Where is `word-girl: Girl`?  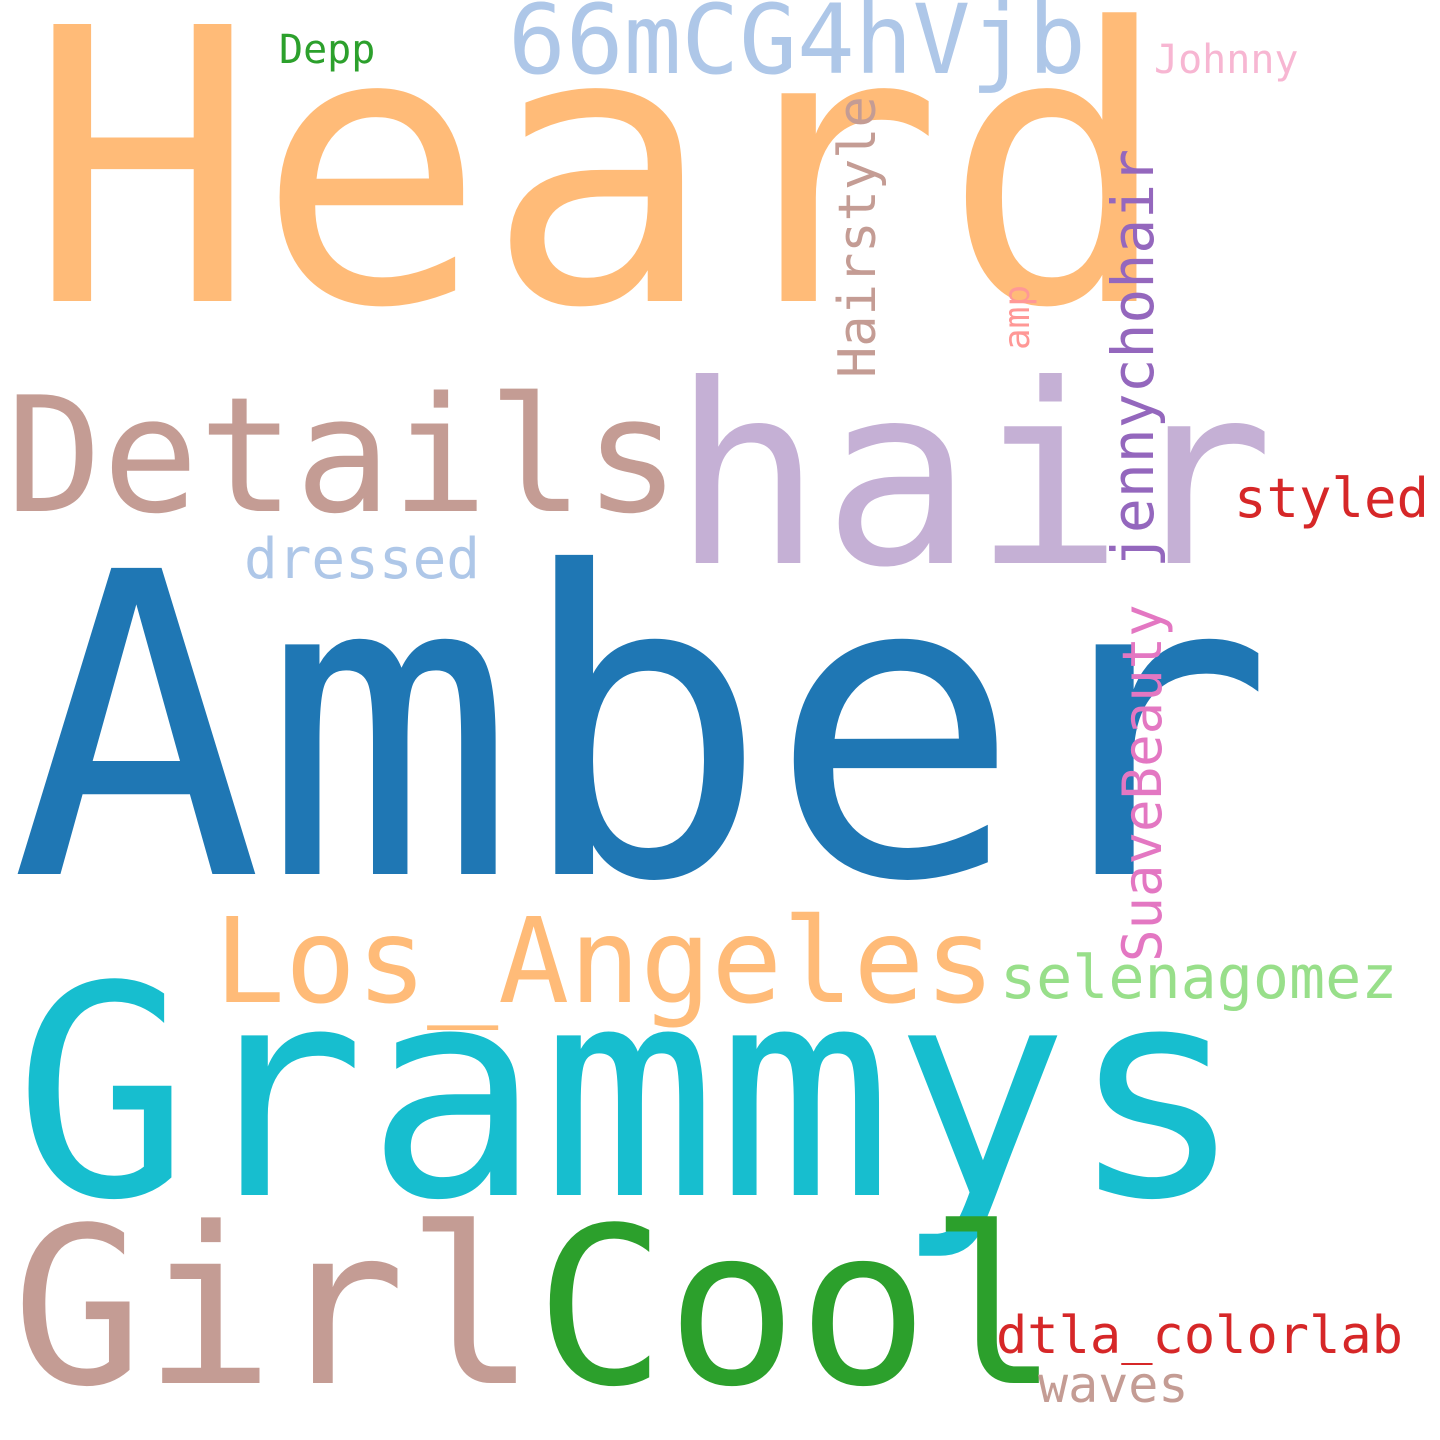
word-girl: Girl is located at coordinates (274, 1308).